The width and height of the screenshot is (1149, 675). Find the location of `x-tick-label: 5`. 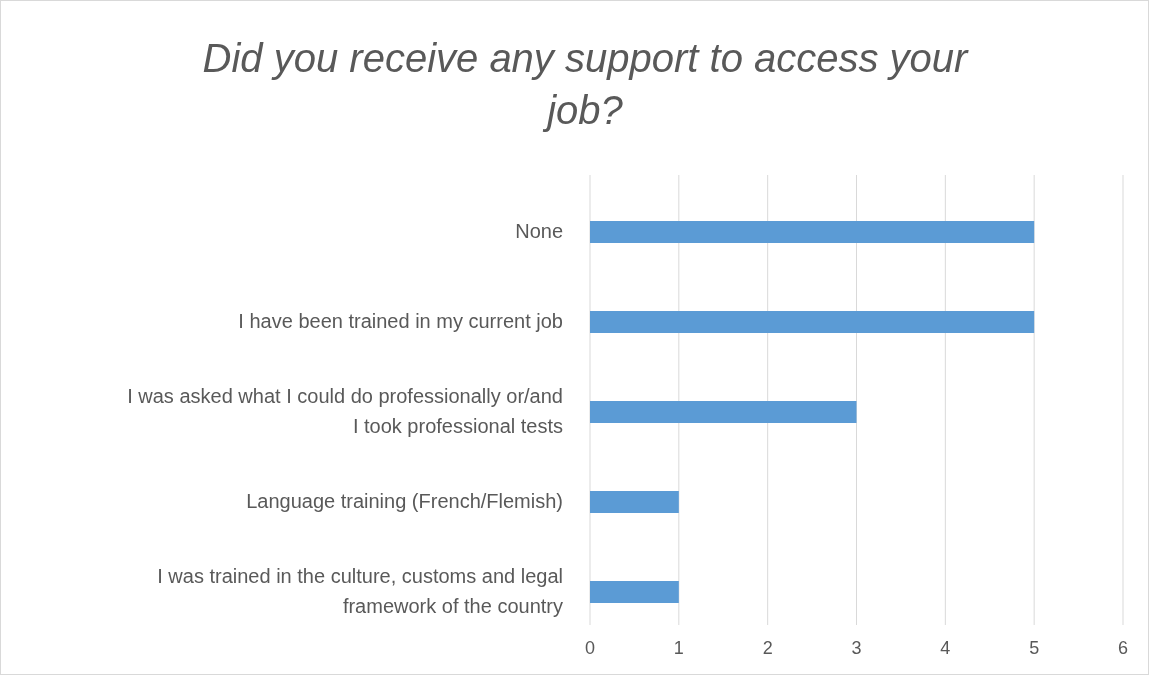

x-tick-label: 5 is located at coordinates (1034, 648).